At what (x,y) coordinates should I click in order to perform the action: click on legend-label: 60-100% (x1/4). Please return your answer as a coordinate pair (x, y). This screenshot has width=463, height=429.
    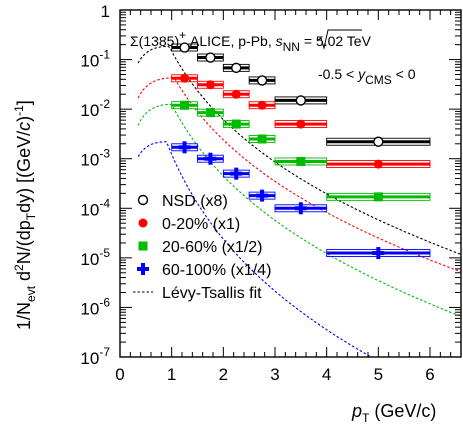
    Looking at the image, I should click on (216, 270).